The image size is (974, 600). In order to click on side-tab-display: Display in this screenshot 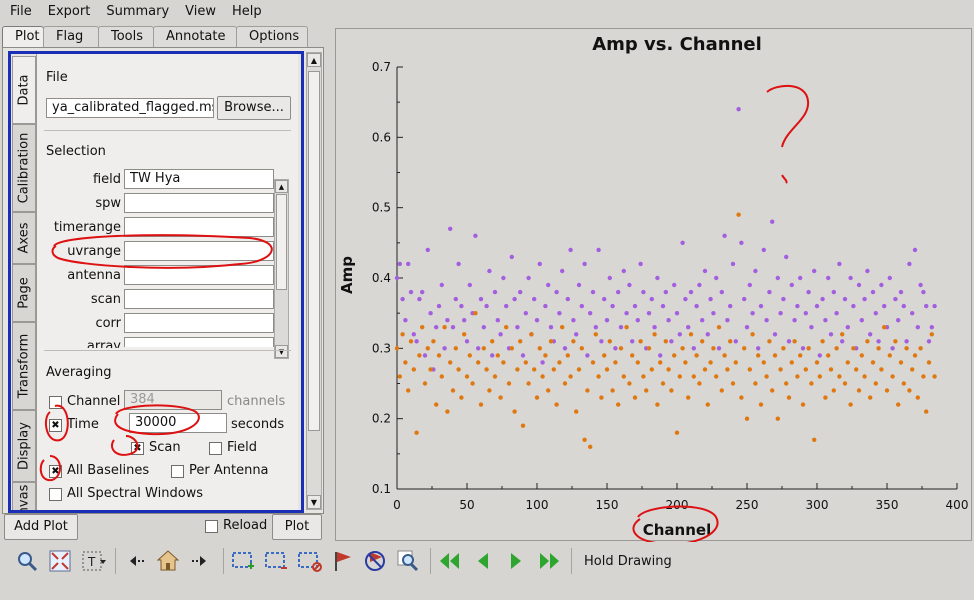, I will do `click(24, 446)`.